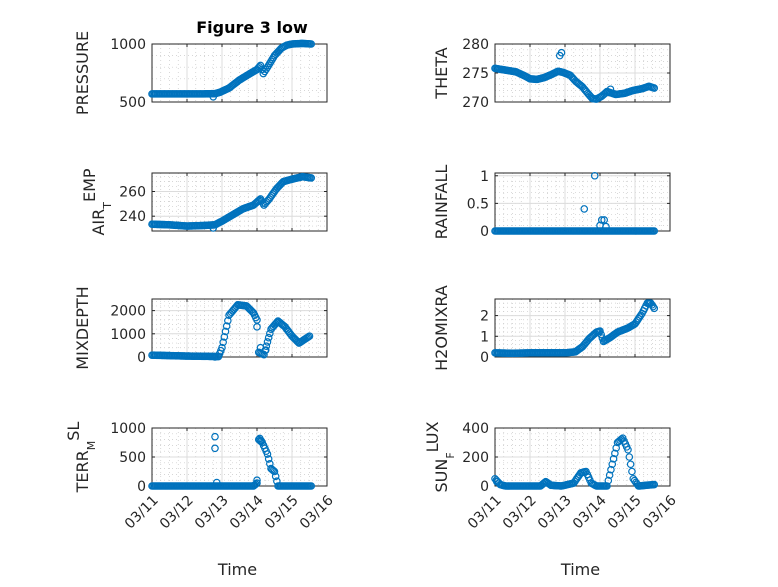 The height and width of the screenshot is (587, 778). What do you see at coordinates (475, 45) in the screenshot?
I see `y-tick-label: 280` at bounding box center [475, 45].